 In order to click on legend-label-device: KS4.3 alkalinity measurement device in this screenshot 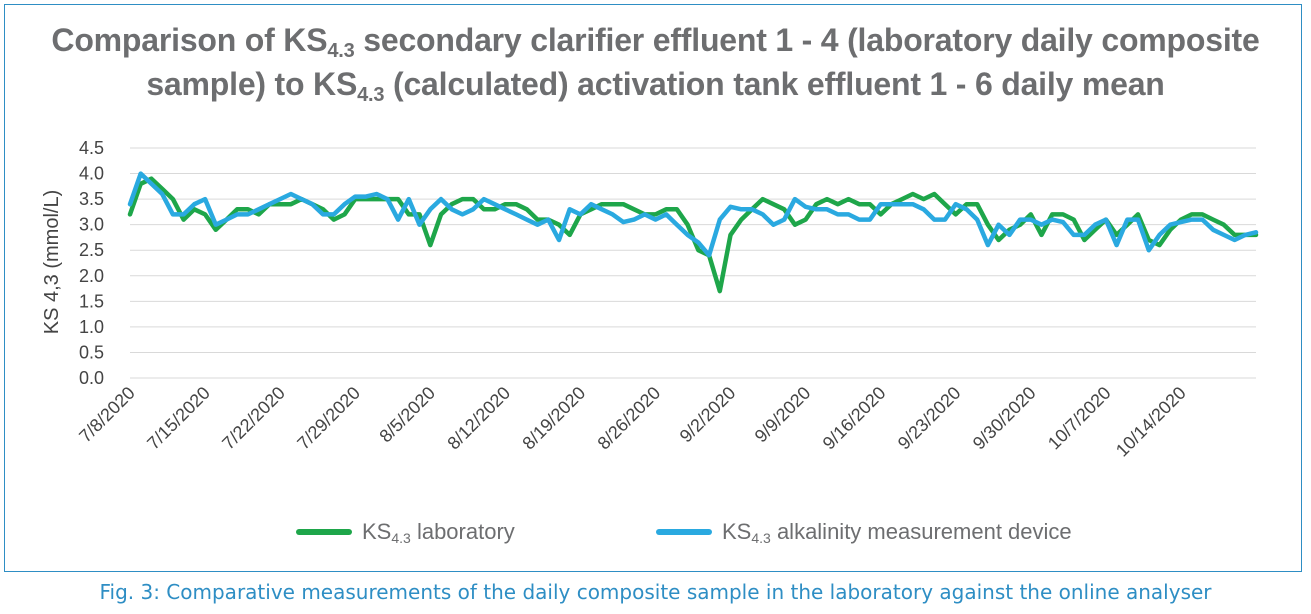, I will do `click(897, 532)`.